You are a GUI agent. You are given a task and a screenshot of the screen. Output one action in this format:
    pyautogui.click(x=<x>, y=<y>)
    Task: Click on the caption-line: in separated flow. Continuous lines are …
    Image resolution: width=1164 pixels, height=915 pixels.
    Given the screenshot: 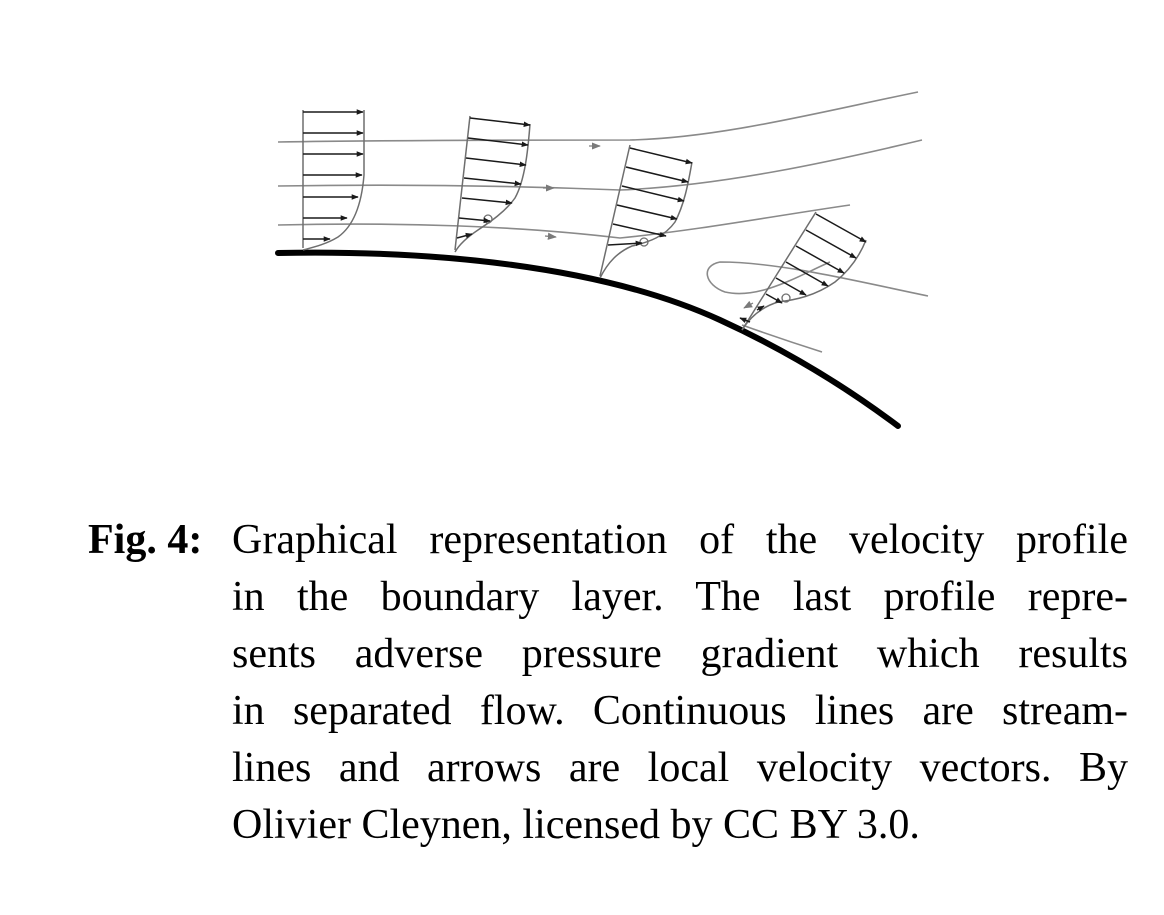 What is the action you would take?
    pyautogui.click(x=680, y=711)
    